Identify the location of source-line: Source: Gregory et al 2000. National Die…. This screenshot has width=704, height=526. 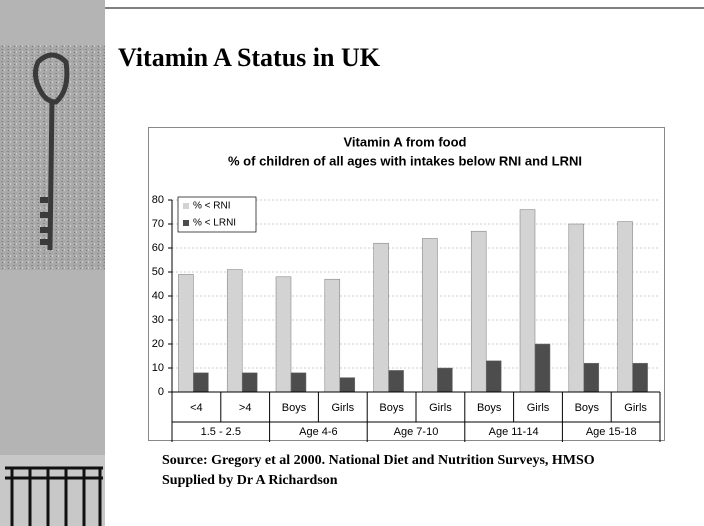
(378, 460).